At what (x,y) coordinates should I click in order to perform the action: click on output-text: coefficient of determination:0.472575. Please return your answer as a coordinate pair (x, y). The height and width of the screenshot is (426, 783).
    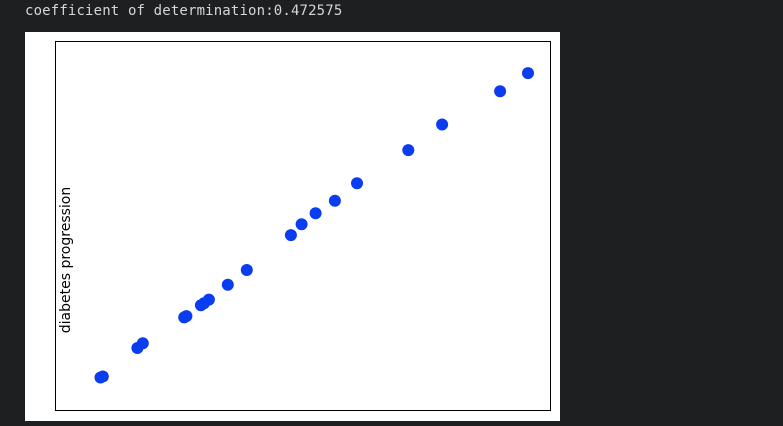
    Looking at the image, I should click on (184, 11).